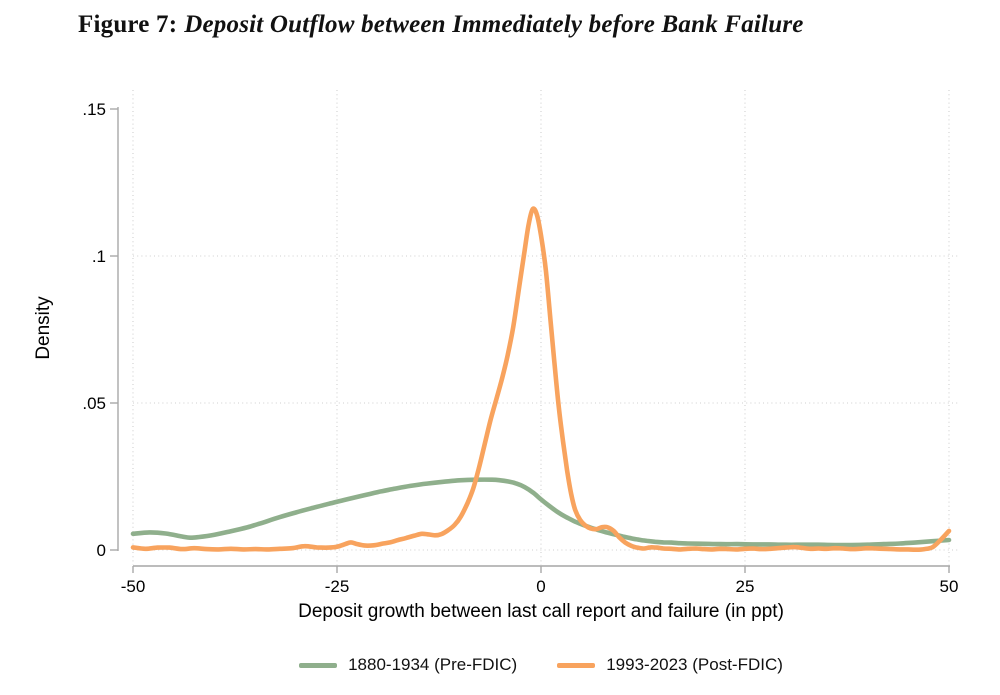  I want to click on y-tick-label: .1, so click(99, 256).